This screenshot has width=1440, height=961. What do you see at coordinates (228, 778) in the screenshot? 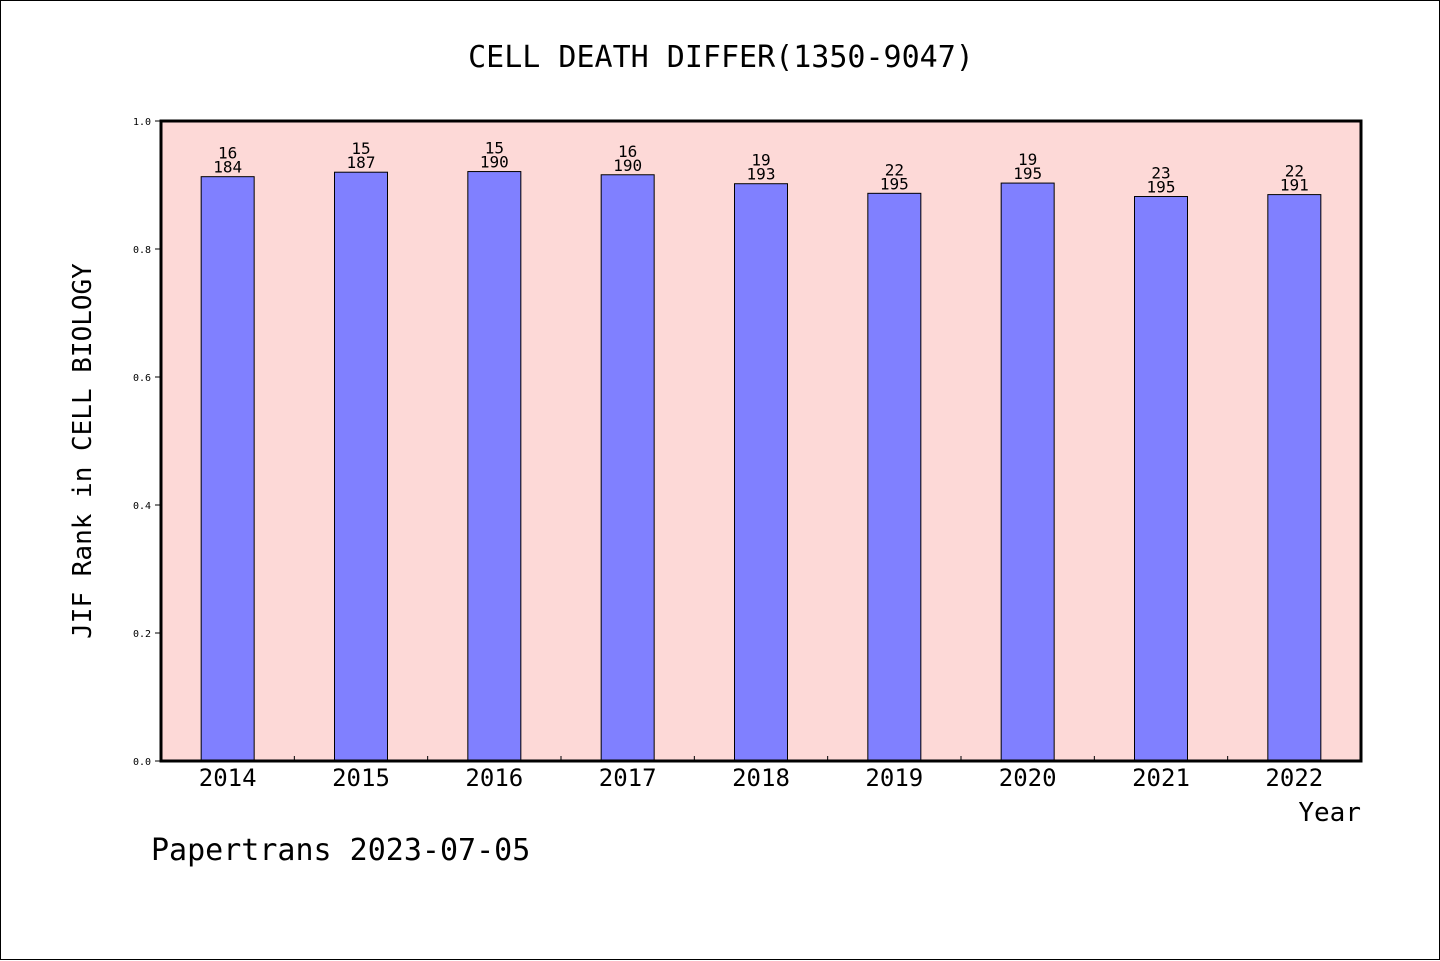
I see `x-tick-label-2014: 2014` at bounding box center [228, 778].